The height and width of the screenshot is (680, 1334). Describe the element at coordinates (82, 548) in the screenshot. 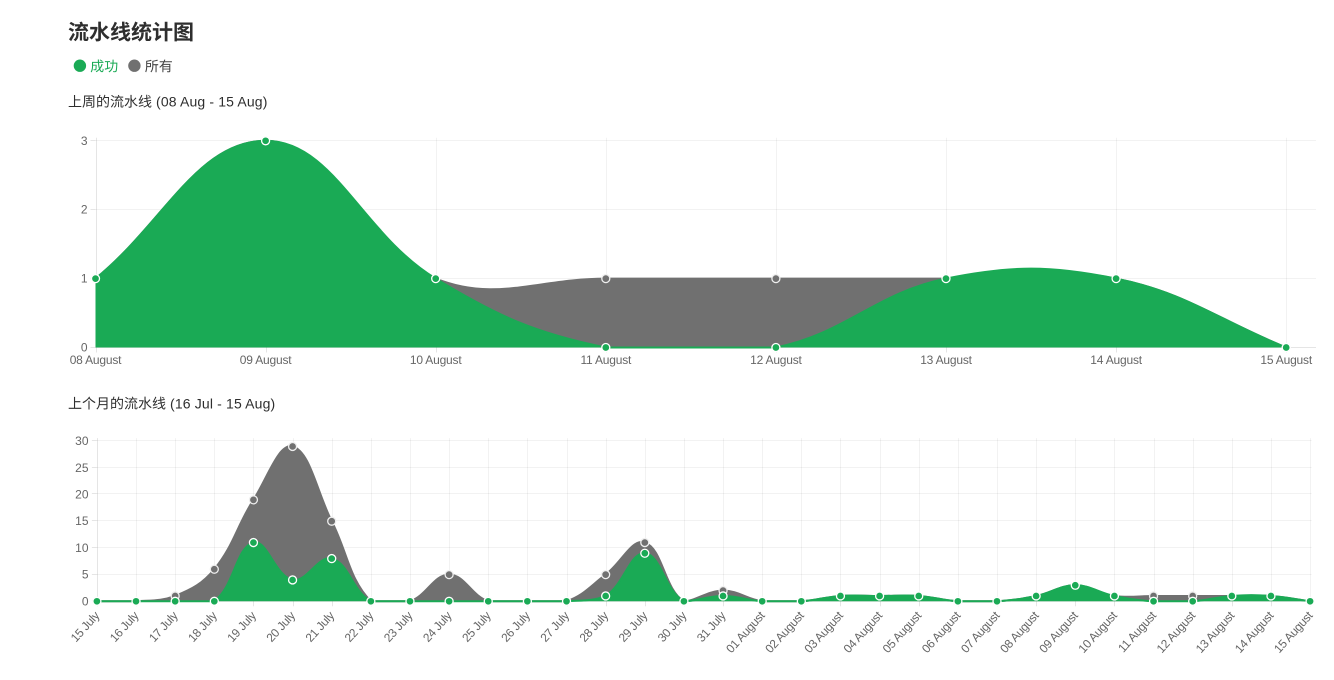

I see `svg-text: 10` at that location.